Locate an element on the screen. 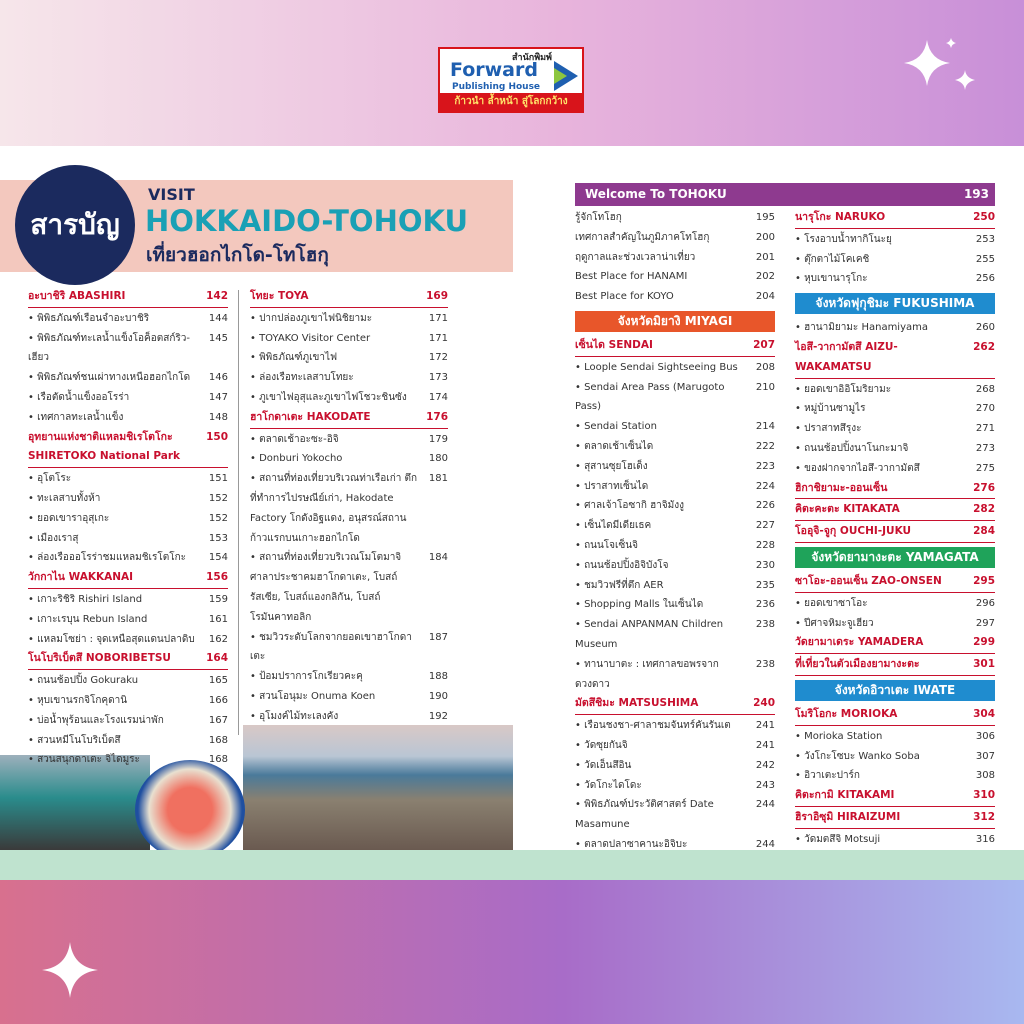 The image size is (1024, 1024). item-text: Loople Sendai Sightseeing Bus is located at coordinates (662, 368).